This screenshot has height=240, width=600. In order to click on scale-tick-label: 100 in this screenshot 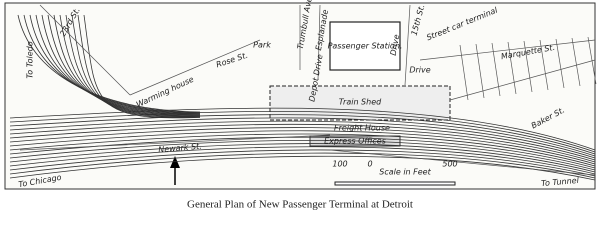, I will do `click(339, 164)`.